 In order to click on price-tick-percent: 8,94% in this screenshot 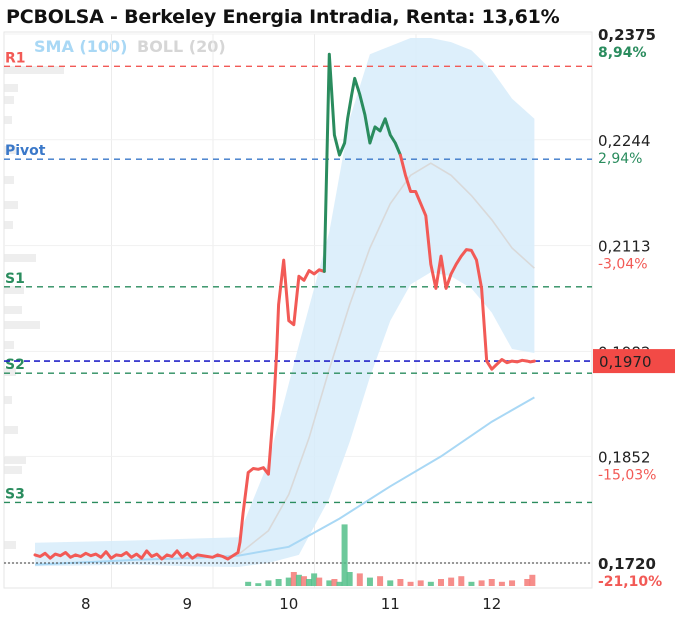, I will do `click(622, 53)`.